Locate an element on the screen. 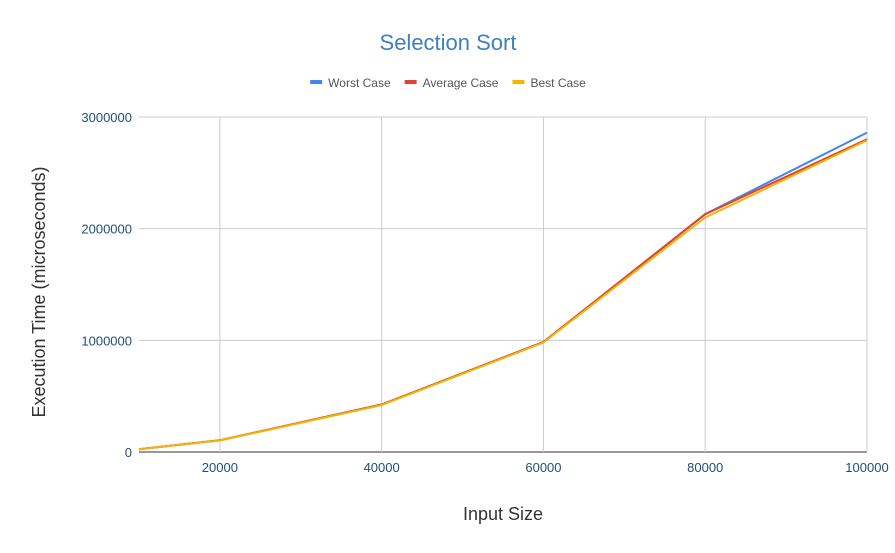 This screenshot has height=553, width=895. x-axis-ticks: 20000 40000 60000 80000 100000 is located at coordinates (545, 467).